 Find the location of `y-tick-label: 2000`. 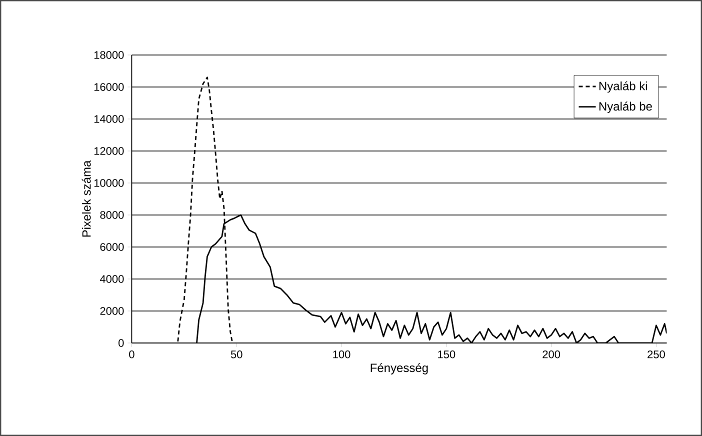

y-tick-label: 2000 is located at coordinates (112, 311).